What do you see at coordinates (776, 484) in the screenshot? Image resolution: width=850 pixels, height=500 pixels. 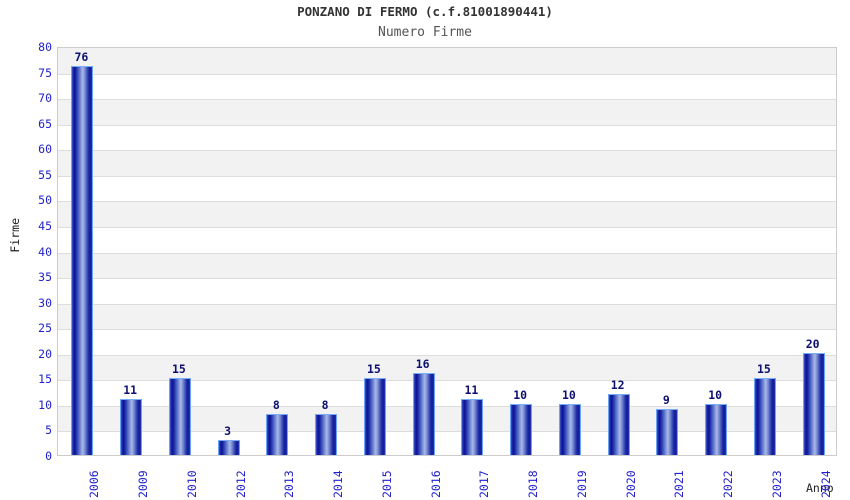 I see `x-tick-label: 2023` at bounding box center [776, 484].